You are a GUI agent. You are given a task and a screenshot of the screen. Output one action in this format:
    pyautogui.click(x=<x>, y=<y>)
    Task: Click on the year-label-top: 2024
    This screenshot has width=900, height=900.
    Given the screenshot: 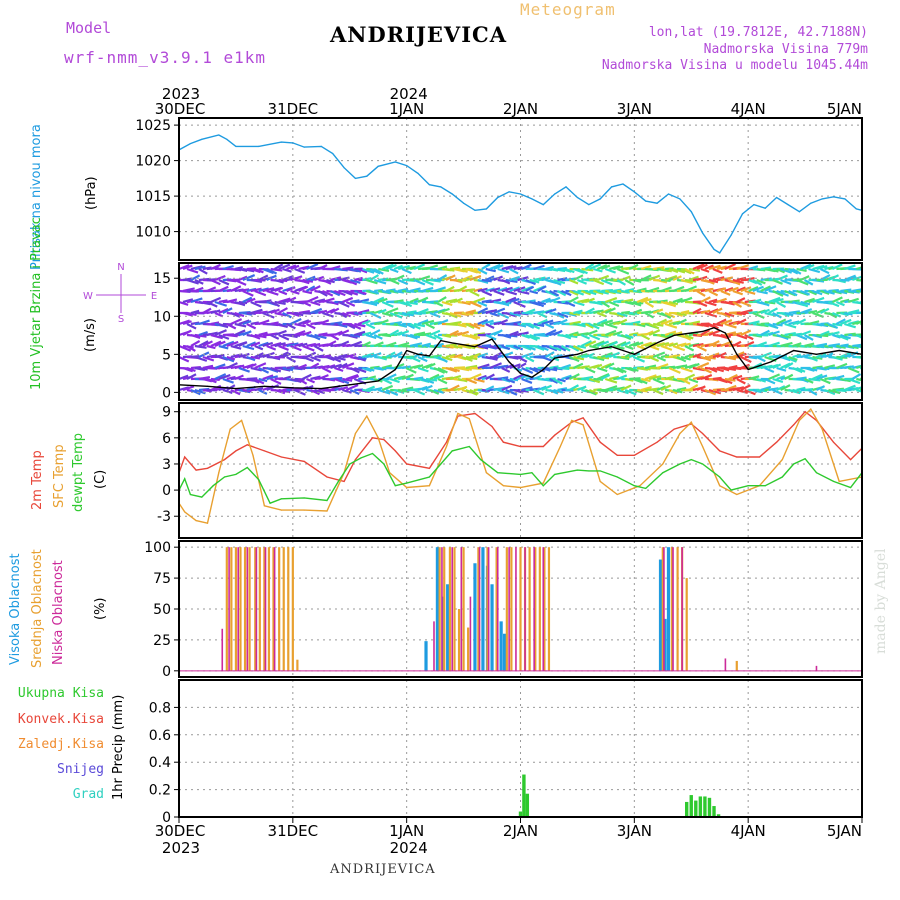 What is the action you would take?
    pyautogui.click(x=409, y=94)
    